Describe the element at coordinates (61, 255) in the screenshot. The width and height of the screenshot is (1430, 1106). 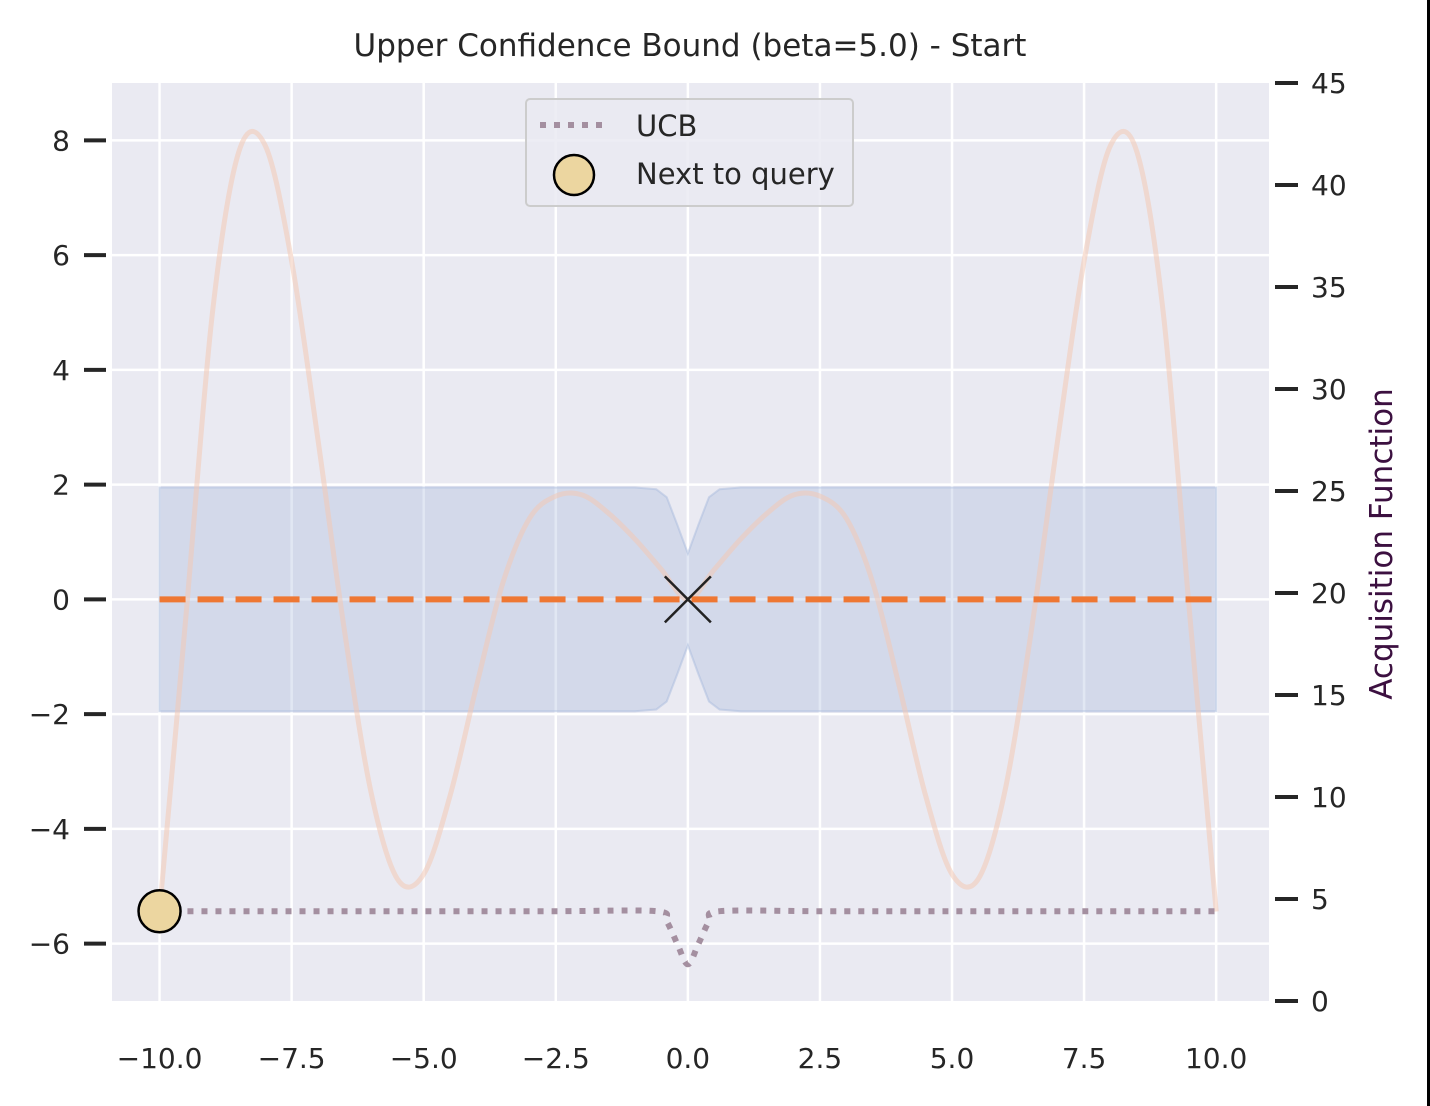
I see `y-tick-label-6: 6` at that location.